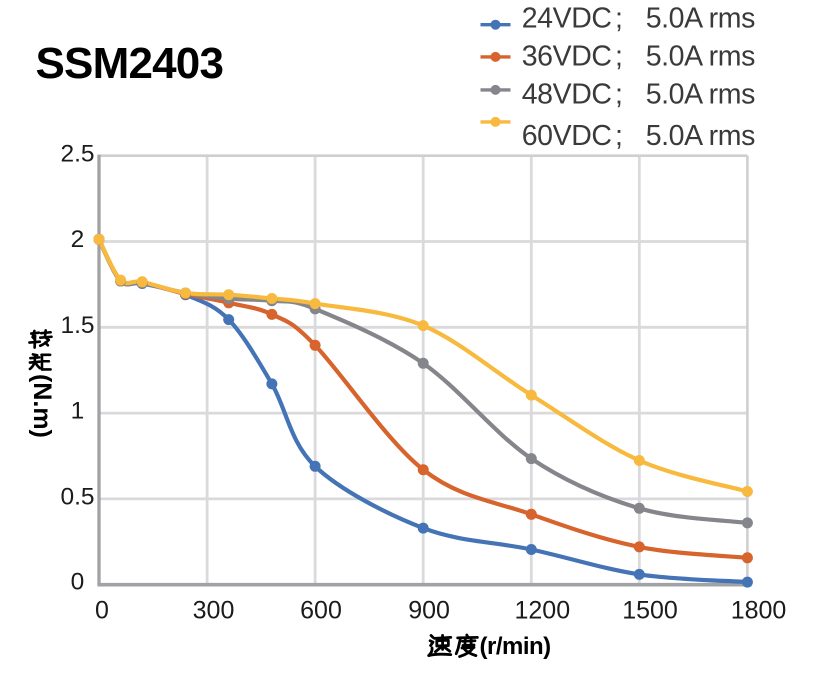 This screenshot has height=680, width=831. What do you see at coordinates (214, 611) in the screenshot?
I see `svg-text: 300` at bounding box center [214, 611].